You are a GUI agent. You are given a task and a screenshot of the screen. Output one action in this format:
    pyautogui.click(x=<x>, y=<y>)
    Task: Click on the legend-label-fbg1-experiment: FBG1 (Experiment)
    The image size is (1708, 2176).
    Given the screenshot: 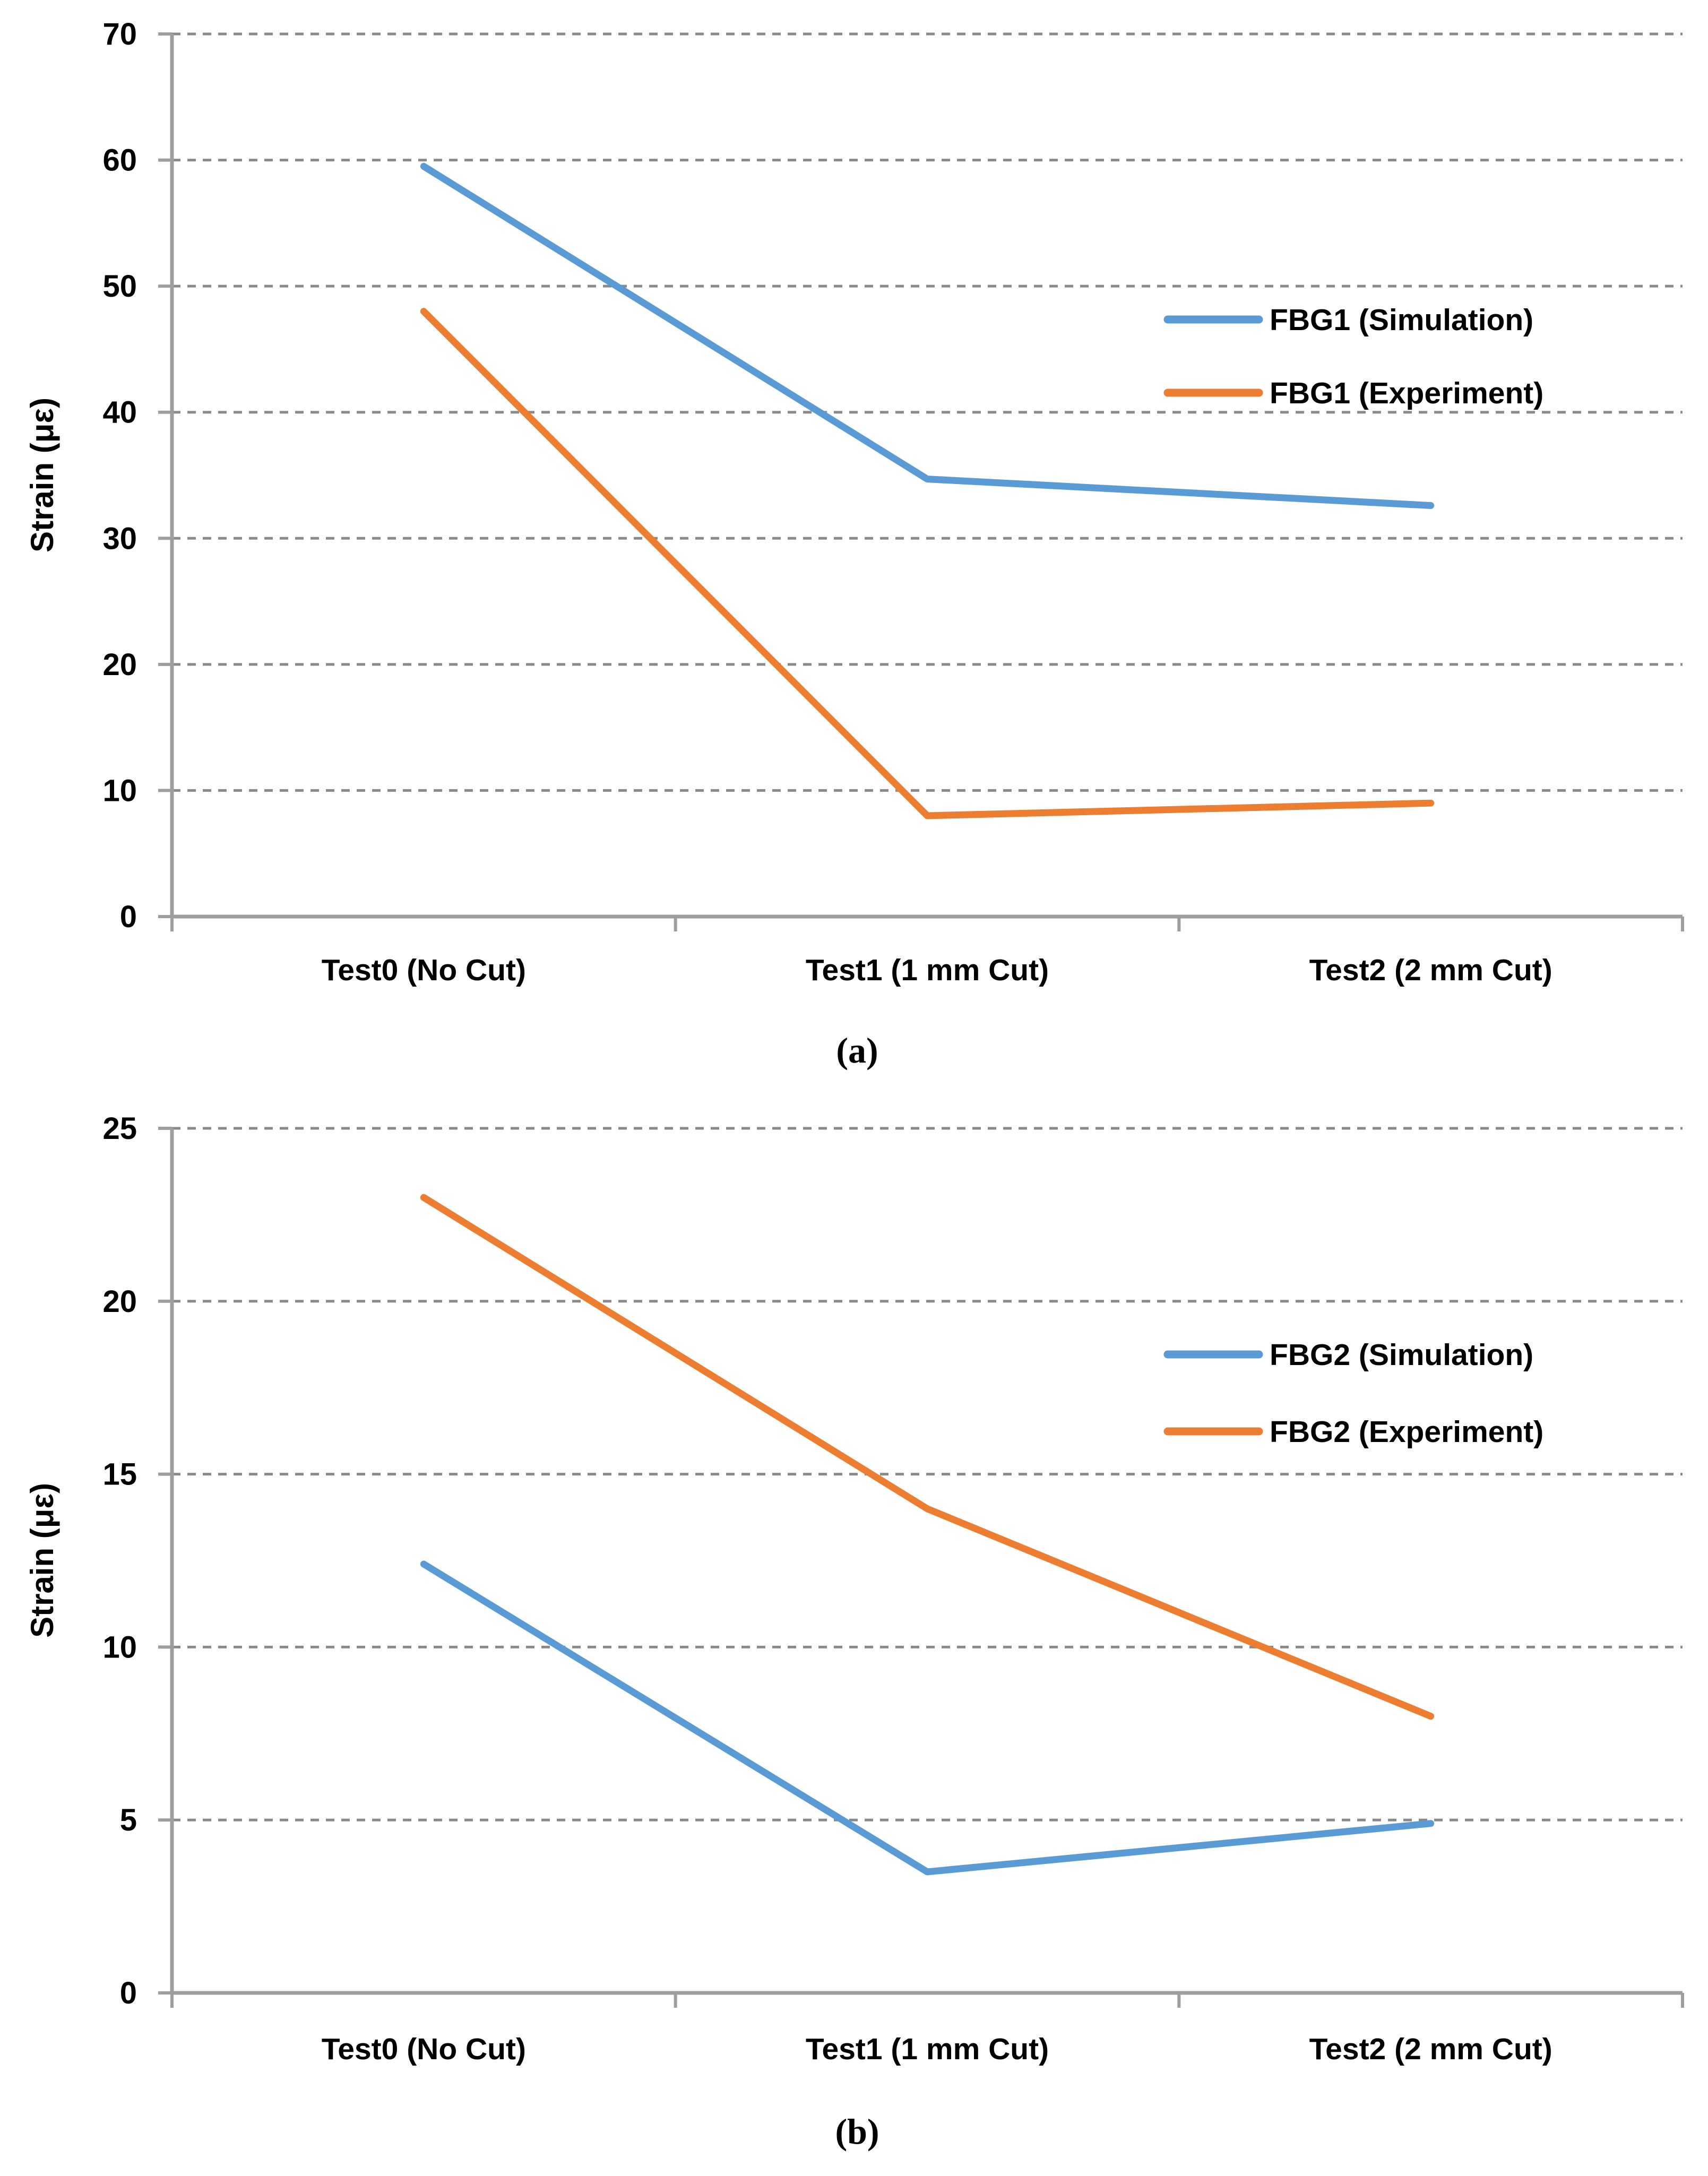 What is the action you would take?
    pyautogui.click(x=1406, y=393)
    